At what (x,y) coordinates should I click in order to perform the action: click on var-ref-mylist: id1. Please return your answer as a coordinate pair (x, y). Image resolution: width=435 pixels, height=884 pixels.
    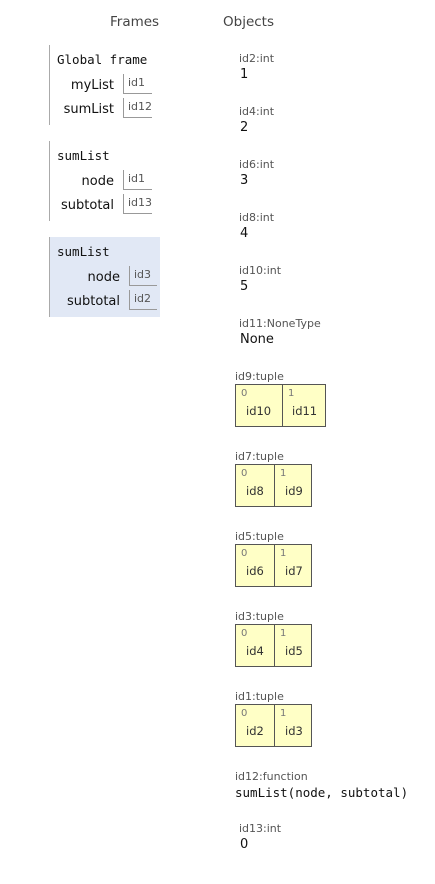
    Looking at the image, I should click on (137, 84).